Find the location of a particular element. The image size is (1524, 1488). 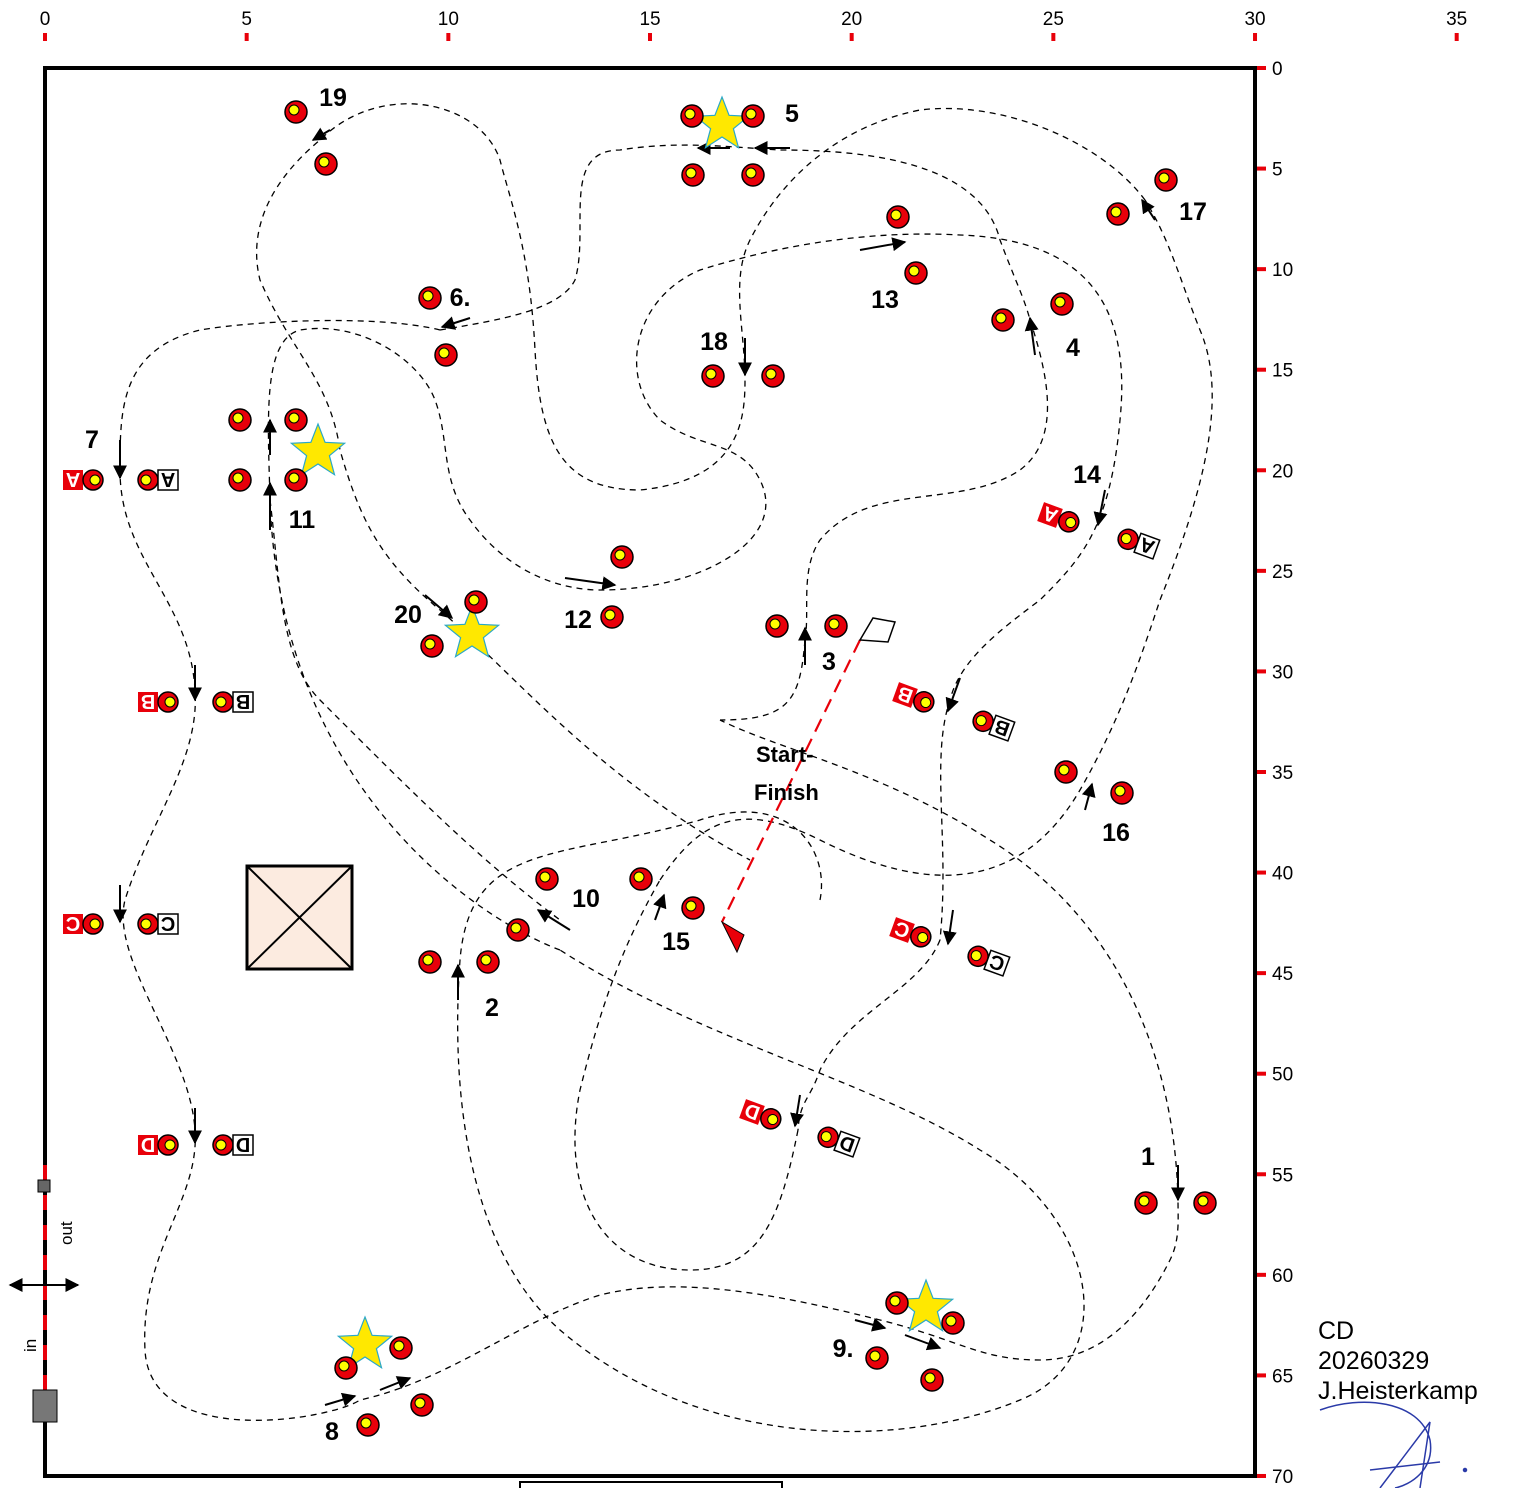

y-tick-label: 15 is located at coordinates (1282, 371).